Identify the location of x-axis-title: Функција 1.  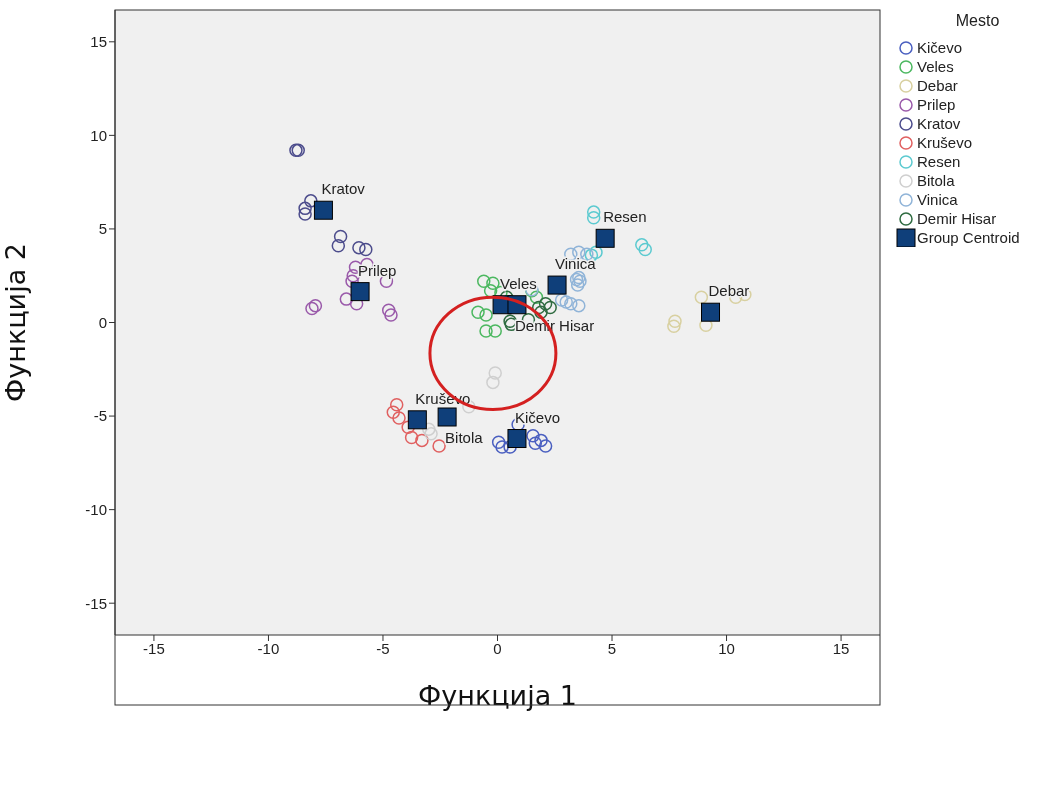
(497, 695).